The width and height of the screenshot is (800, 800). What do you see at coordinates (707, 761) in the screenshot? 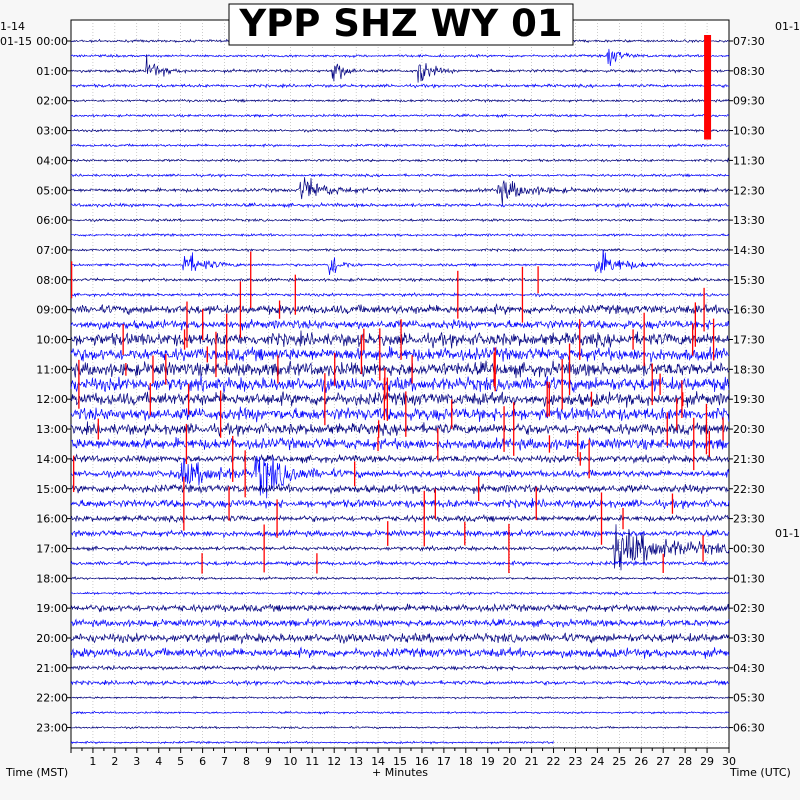
I see `x-tick-label: 29` at bounding box center [707, 761].